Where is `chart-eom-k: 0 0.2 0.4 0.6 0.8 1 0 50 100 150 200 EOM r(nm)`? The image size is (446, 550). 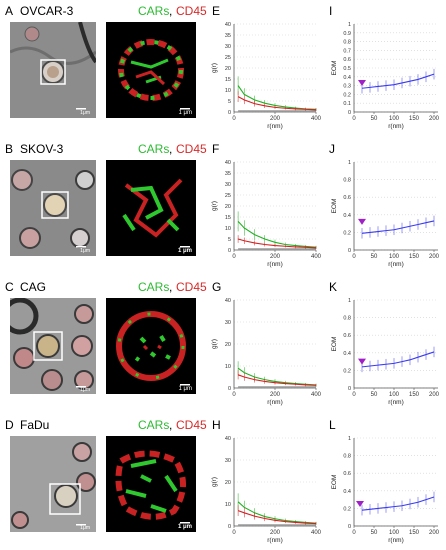 chart-eom-k: 0 0.2 0.4 0.6 0.8 1 0 50 100 150 200 EOM r(nm) is located at coordinates (385, 352).